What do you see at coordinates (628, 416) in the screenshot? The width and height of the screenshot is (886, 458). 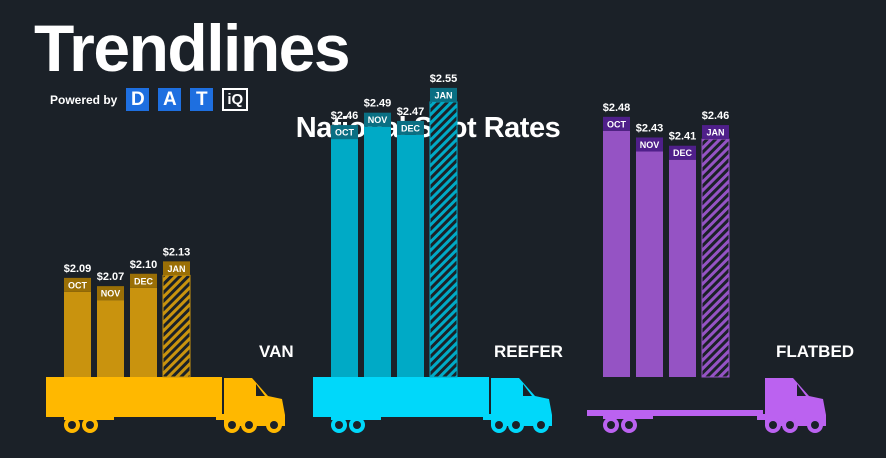 I see `flatbed-deck-skirt` at bounding box center [628, 416].